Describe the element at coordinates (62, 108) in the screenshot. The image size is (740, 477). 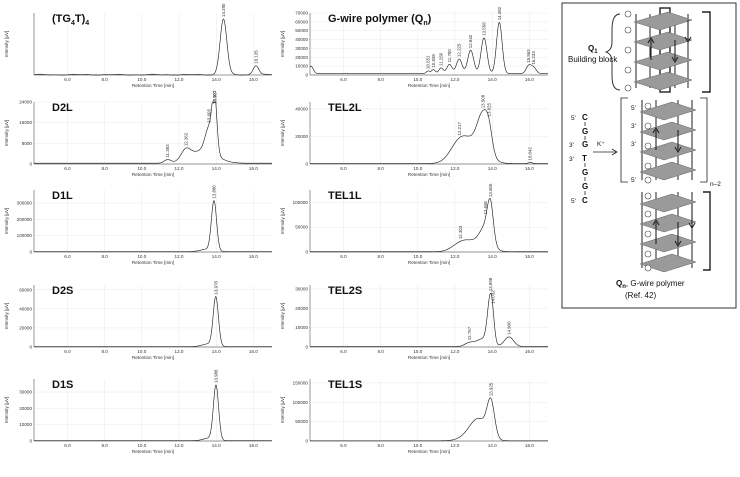
I see `panel-title: D2L` at that location.